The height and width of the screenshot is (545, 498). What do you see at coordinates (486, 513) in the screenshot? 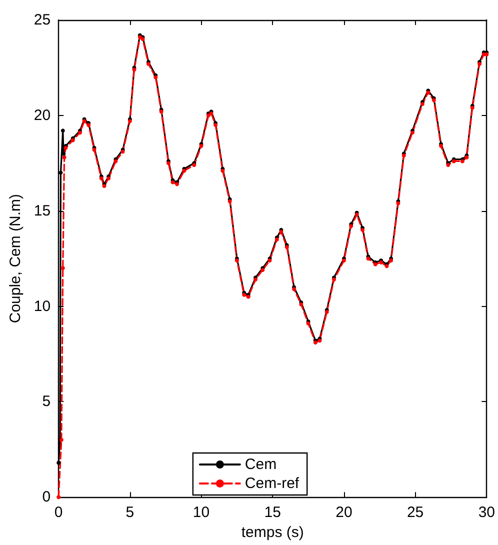
I see `x-tick-label: 30` at bounding box center [486, 513].